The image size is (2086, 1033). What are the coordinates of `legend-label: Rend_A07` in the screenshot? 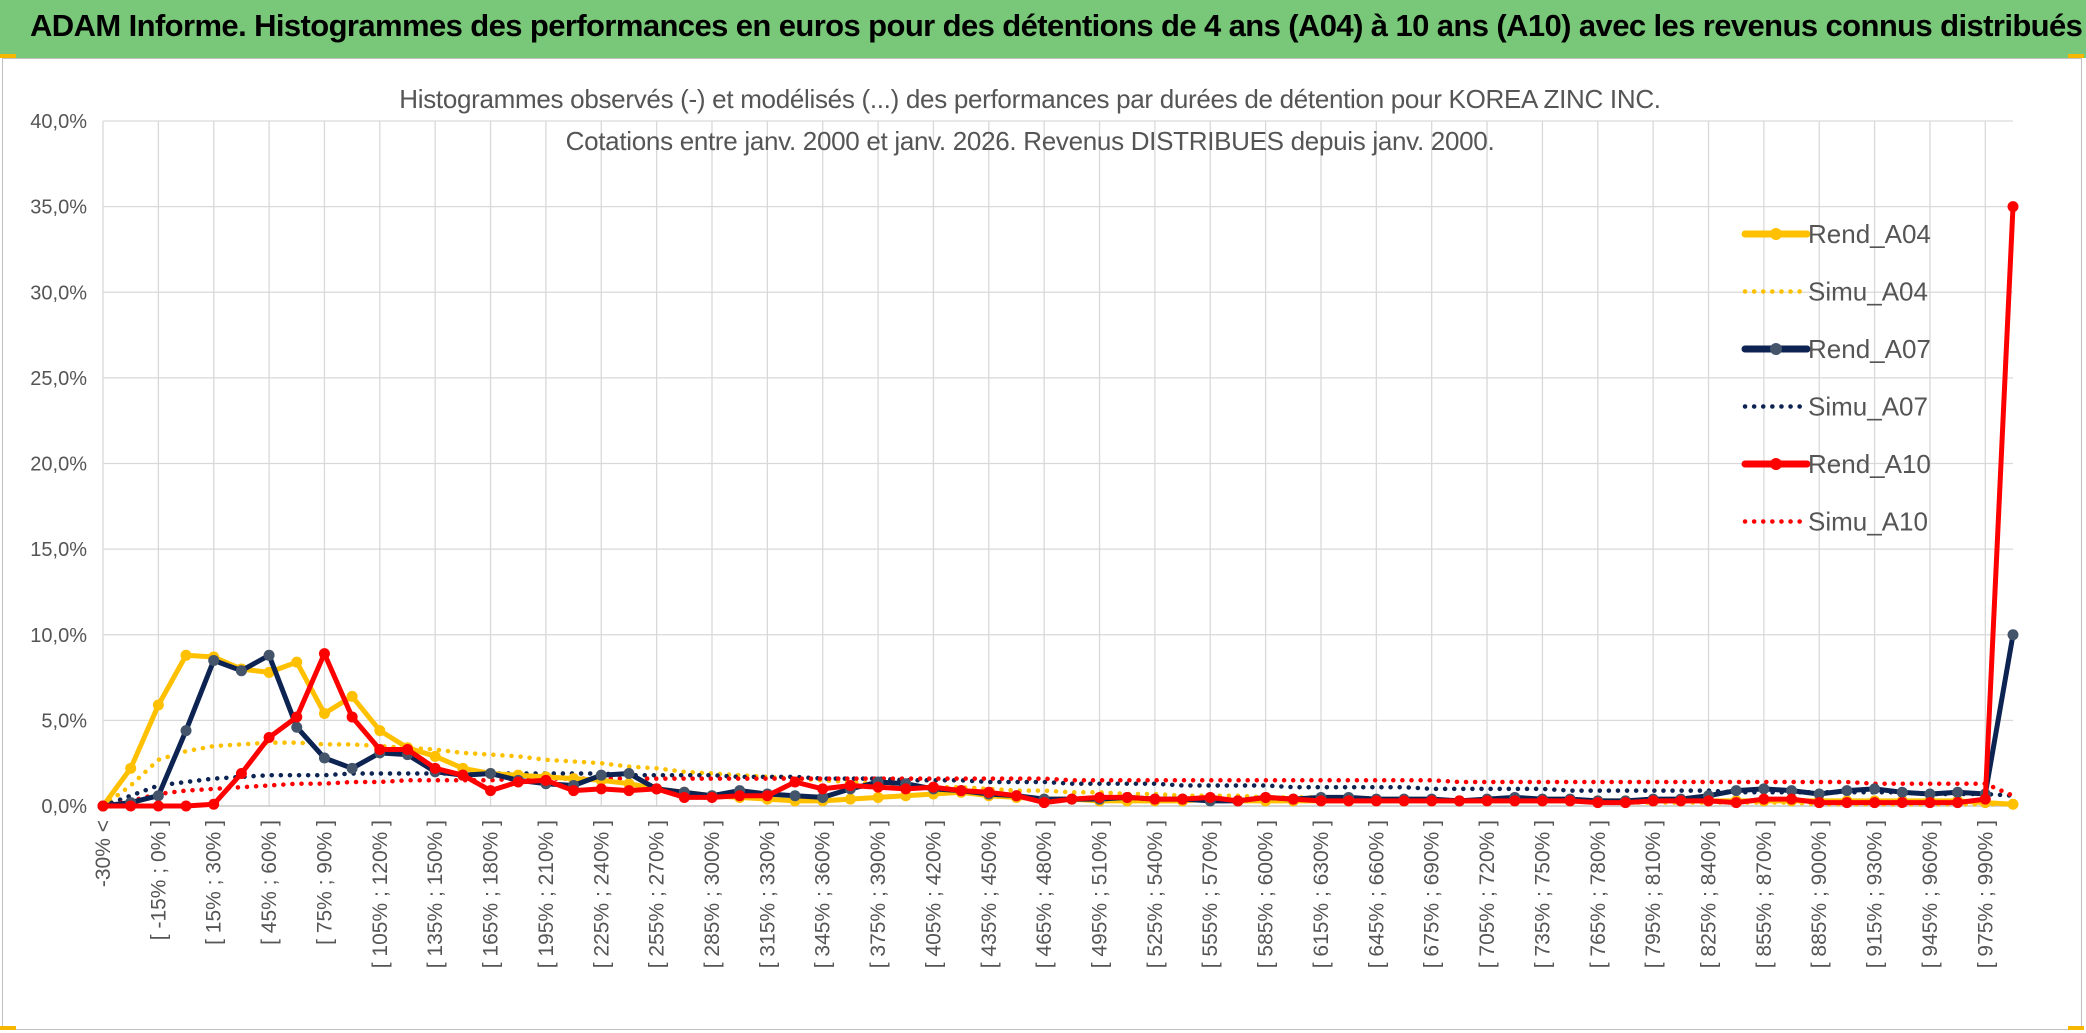 It's located at (1869, 349).